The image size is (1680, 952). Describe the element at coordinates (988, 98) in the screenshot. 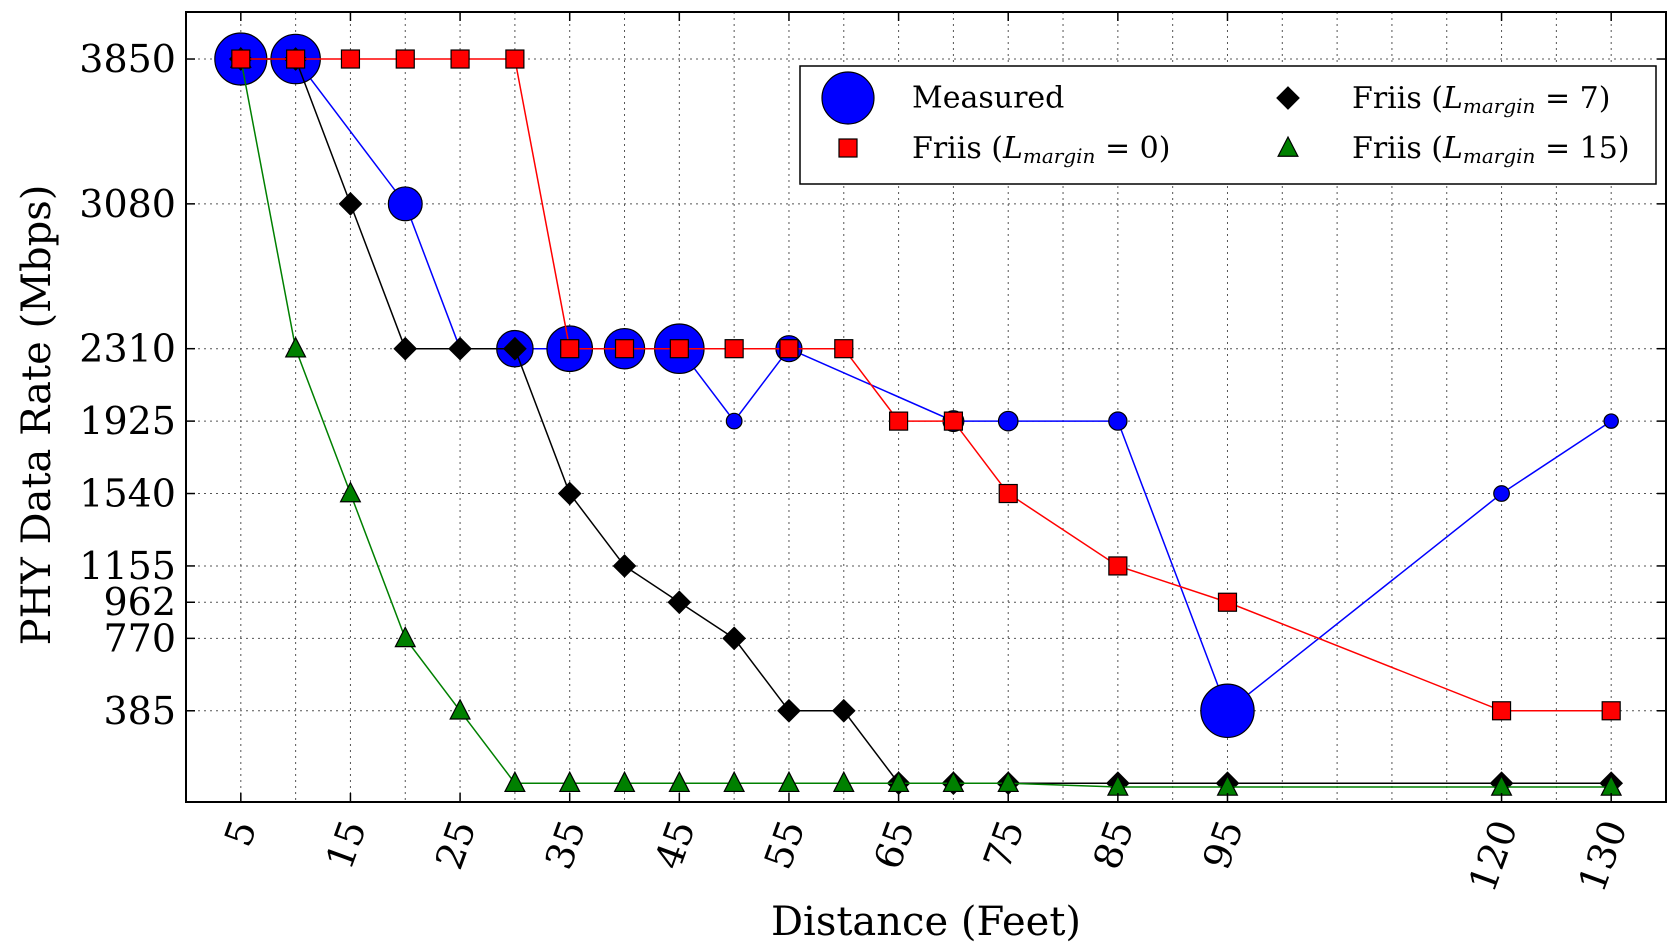

I see `legend-label: Measured` at that location.